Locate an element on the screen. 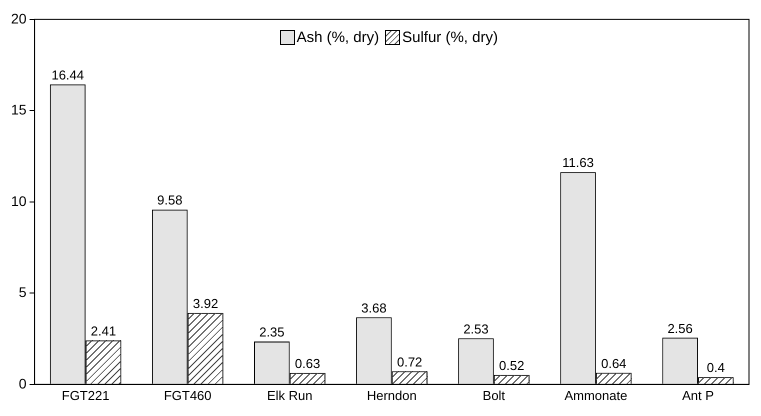 This screenshot has height=416, width=761. x-tick-label: Elk Run is located at coordinates (289, 395).